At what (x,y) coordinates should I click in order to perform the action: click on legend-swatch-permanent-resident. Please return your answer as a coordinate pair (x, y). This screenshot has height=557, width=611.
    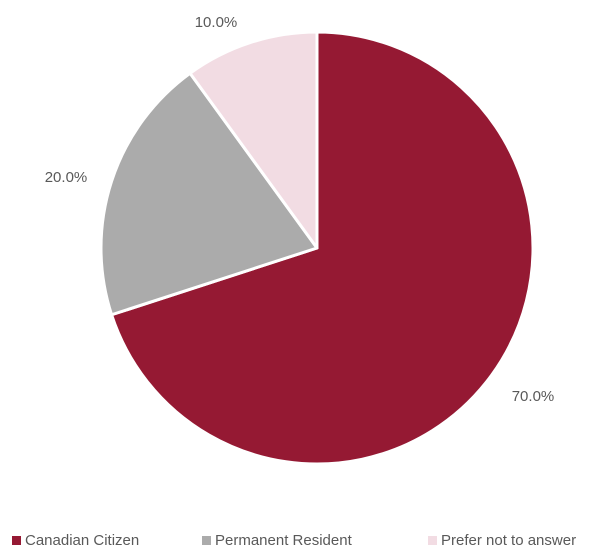
    Looking at the image, I should click on (206, 540).